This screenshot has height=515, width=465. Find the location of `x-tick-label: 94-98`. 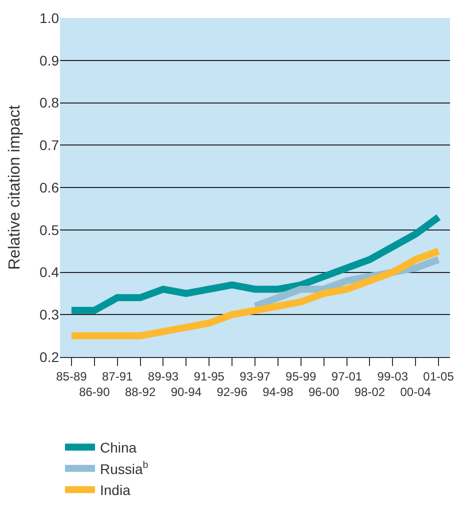

x-tick-label: 94-98 is located at coordinates (278, 392).